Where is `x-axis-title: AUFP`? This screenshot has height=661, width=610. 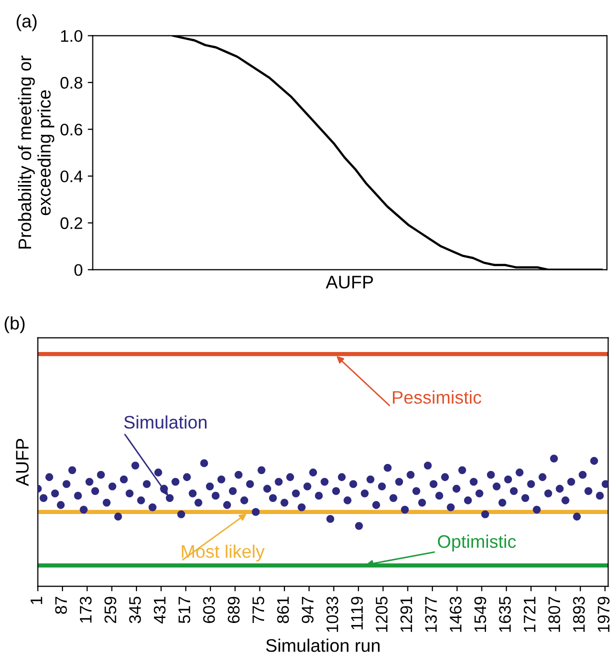 x-axis-title: AUFP is located at coordinates (349, 282).